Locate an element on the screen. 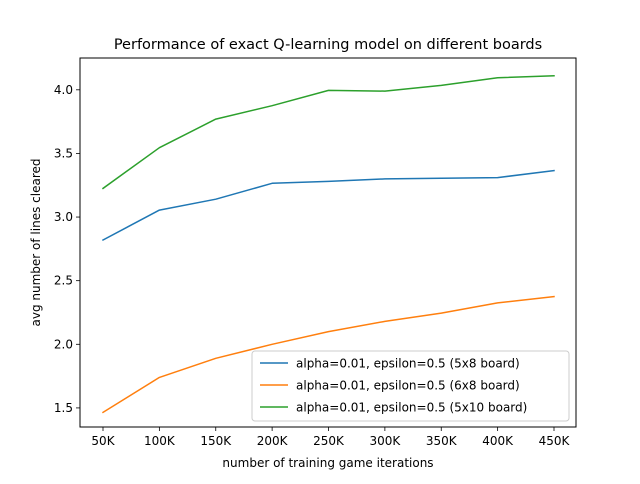  x-axis: 50K 100K 150K 200K 250K 300K 350K 400K 450K is located at coordinates (331, 437).